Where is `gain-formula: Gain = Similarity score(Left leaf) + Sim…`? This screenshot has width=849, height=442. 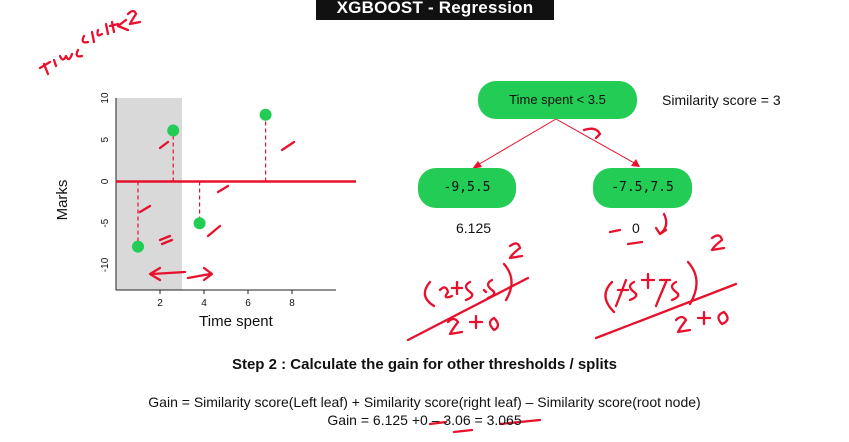
gain-formula: Gain = Similarity score(Left leaf) + Sim… is located at coordinates (424, 402).